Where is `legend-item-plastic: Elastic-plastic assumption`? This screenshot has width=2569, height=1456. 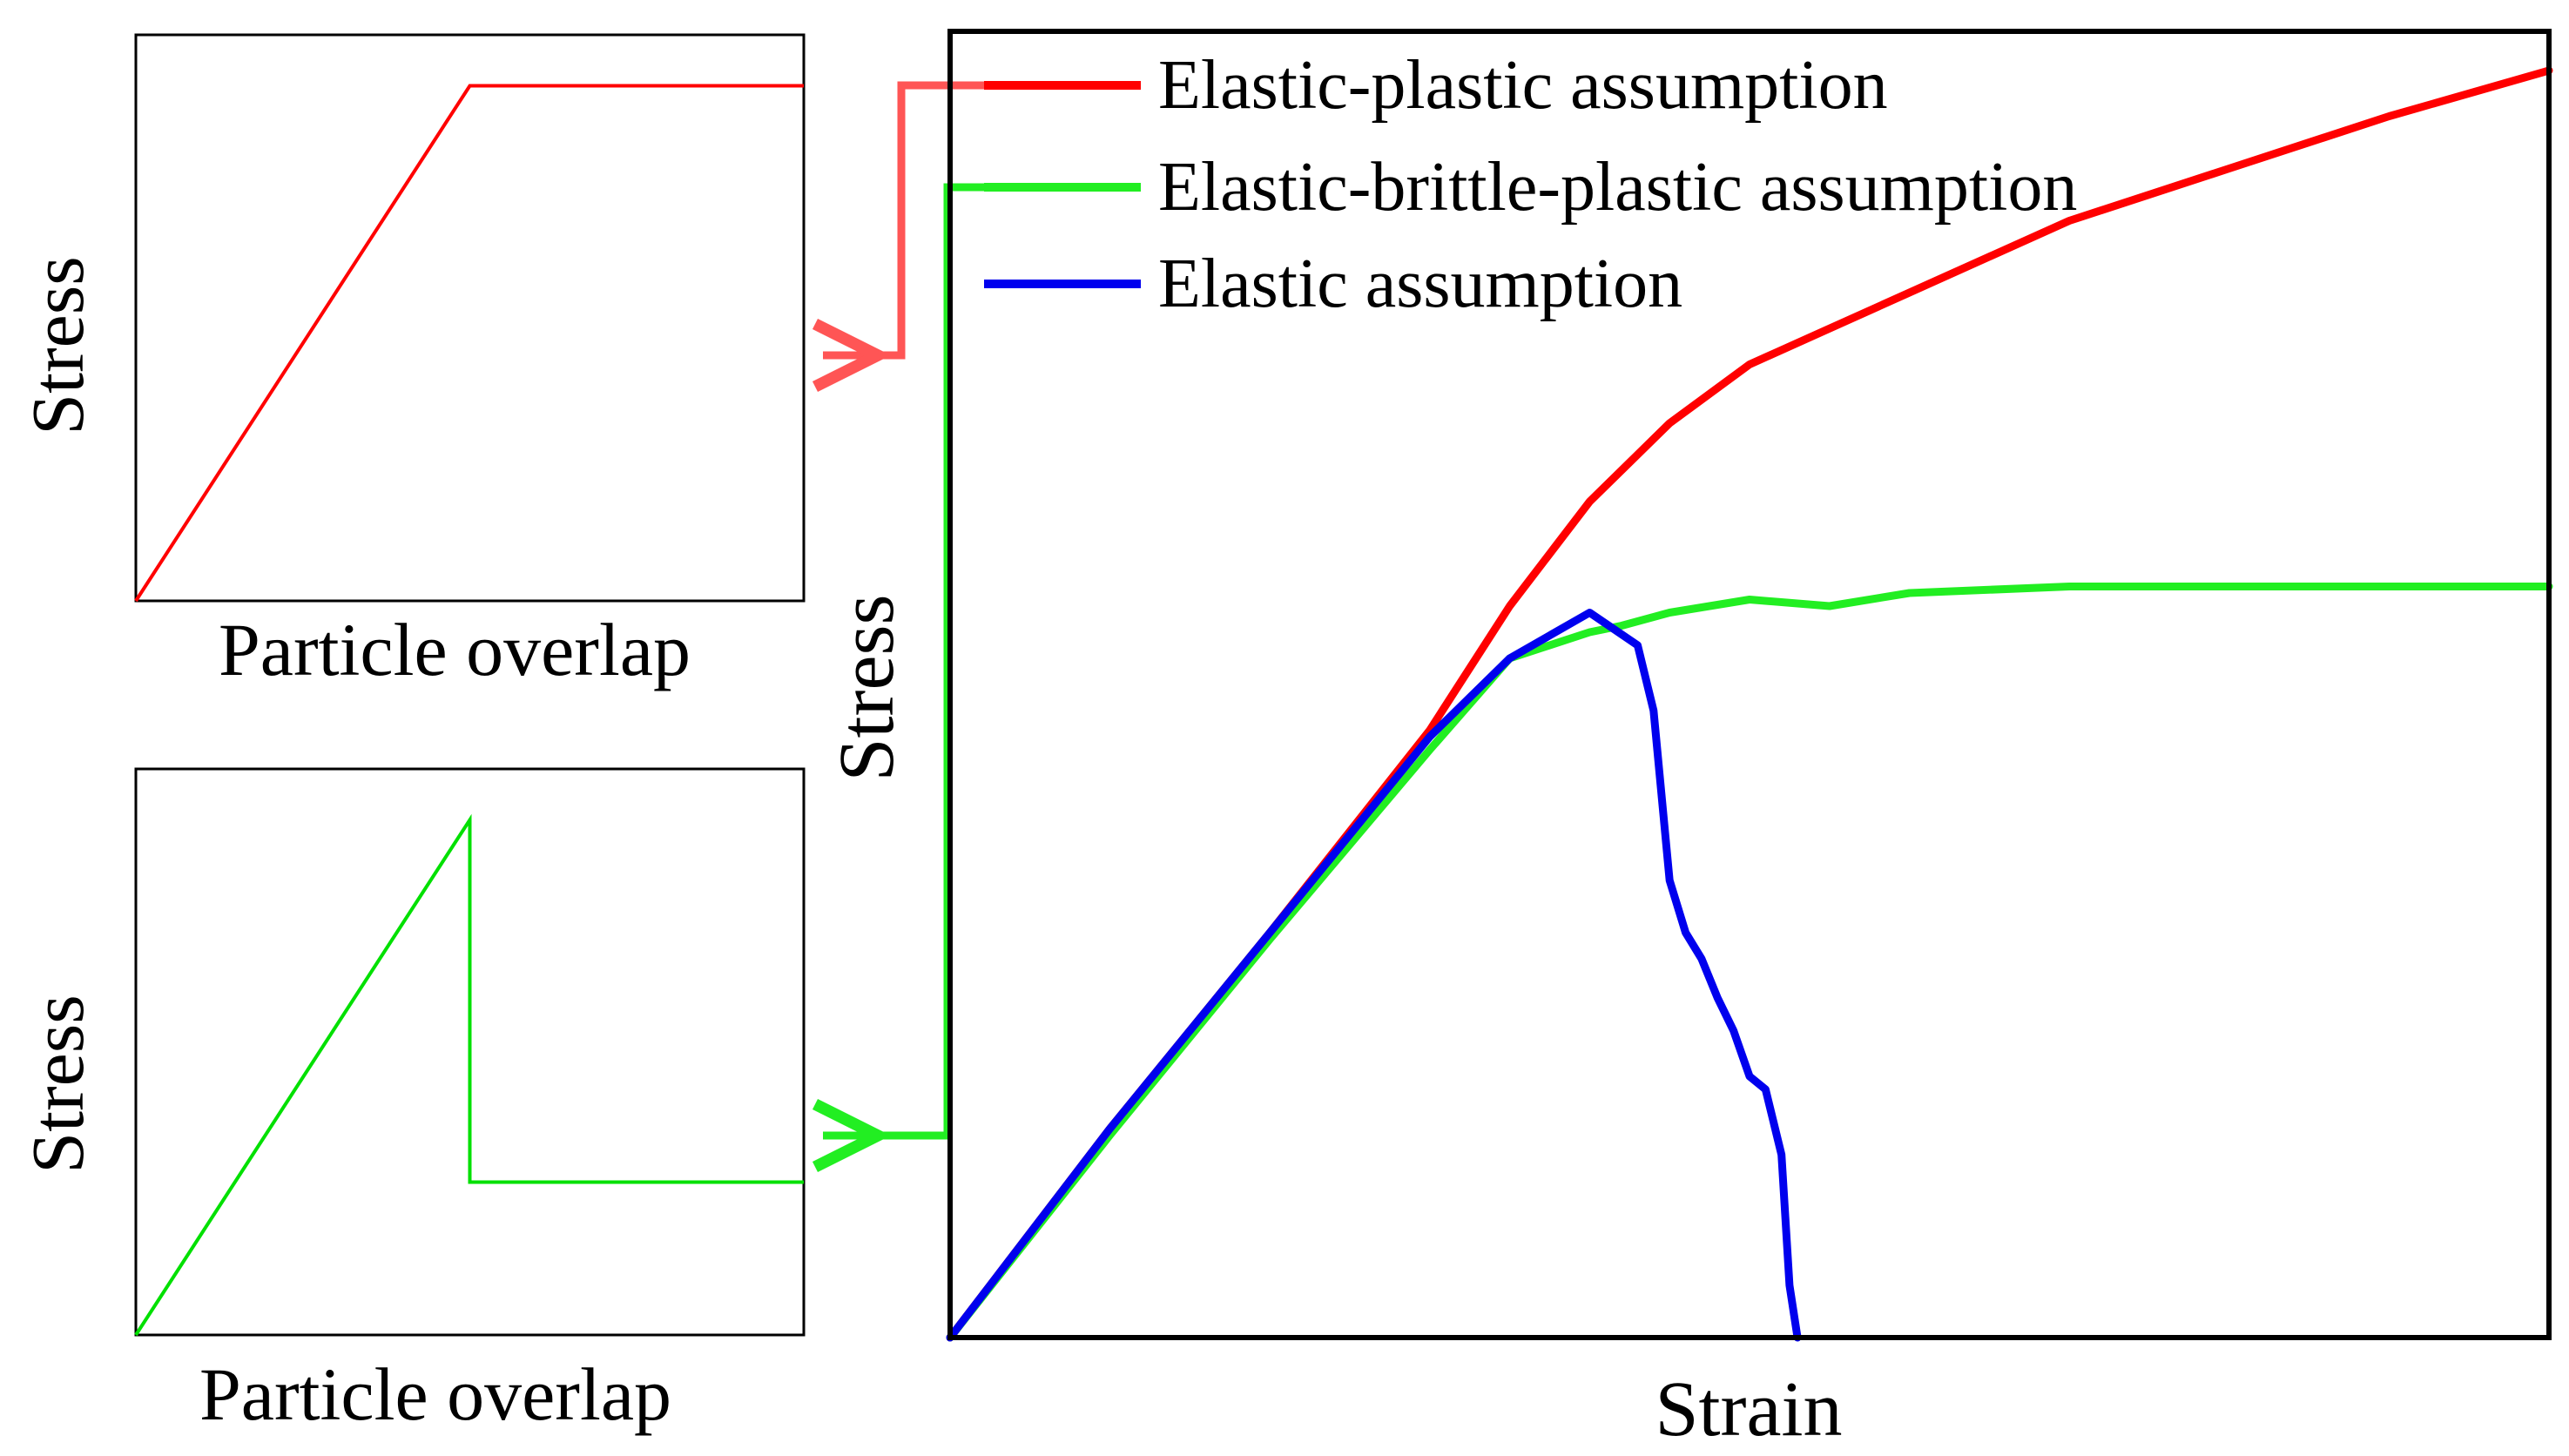
legend-item-plastic: Elastic-plastic assumption is located at coordinates (1436, 85).